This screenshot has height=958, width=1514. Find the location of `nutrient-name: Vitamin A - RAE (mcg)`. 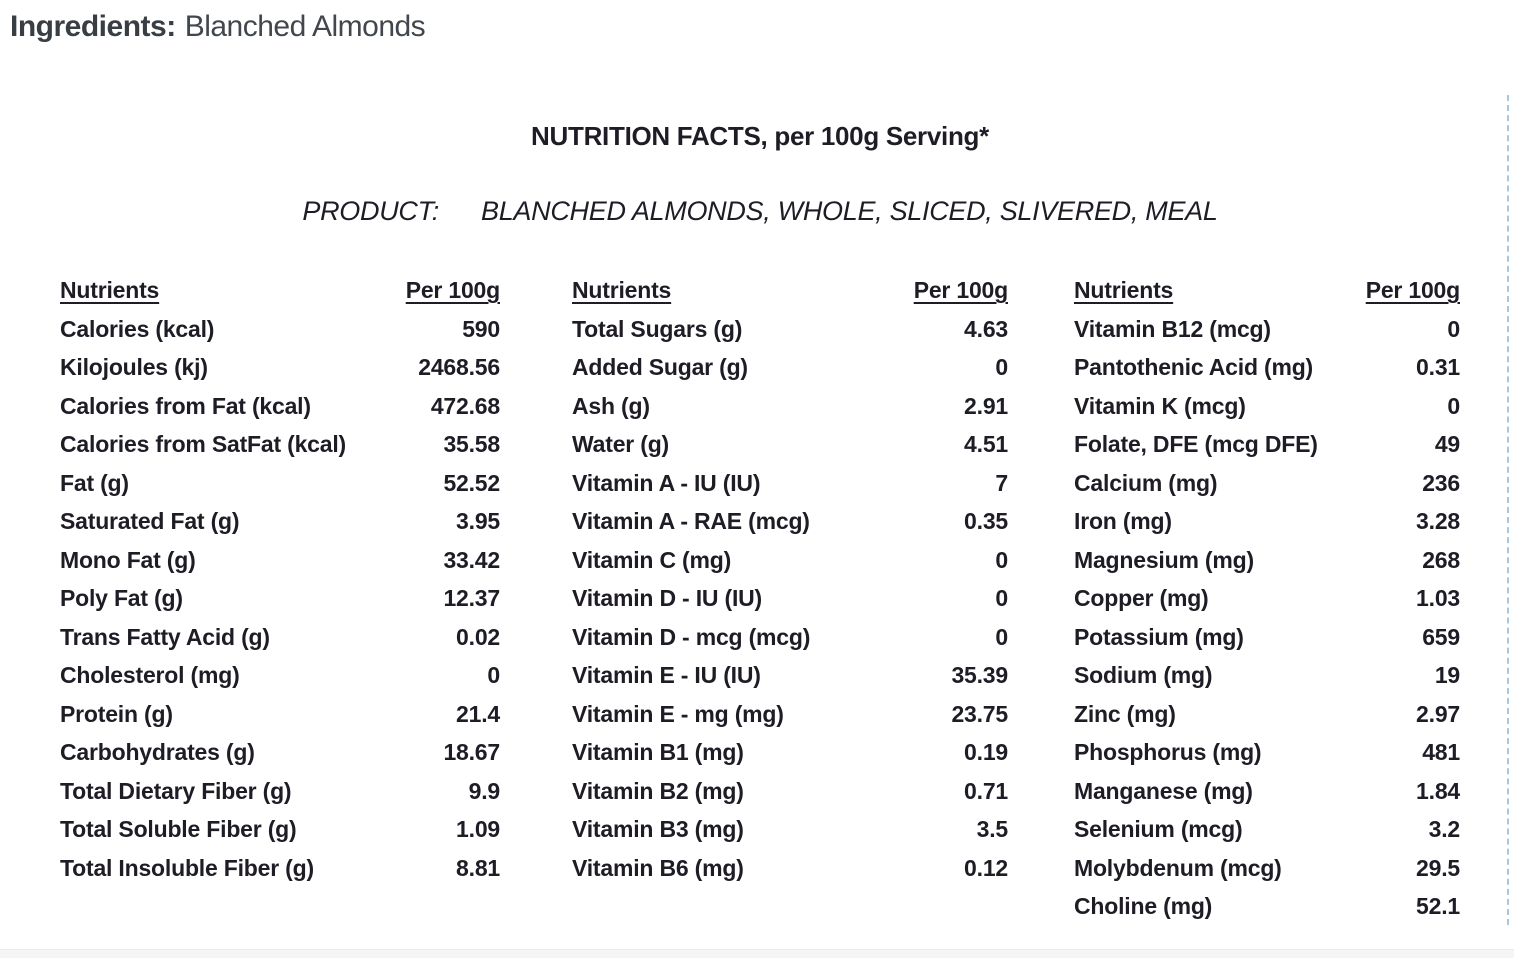

nutrient-name: Vitamin A - RAE (mcg) is located at coordinates (691, 521).